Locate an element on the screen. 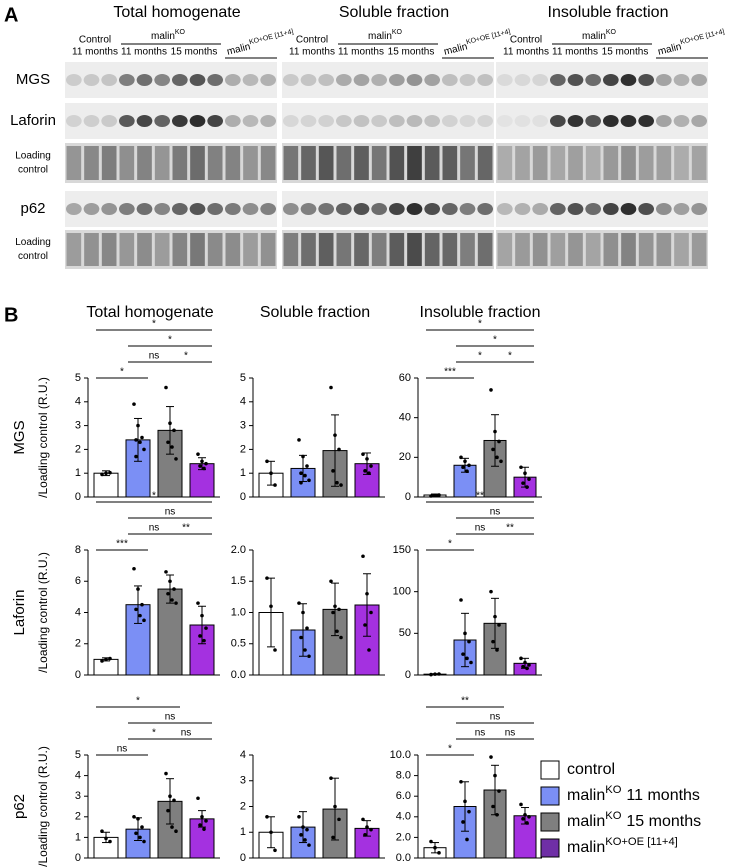 The height and width of the screenshot is (868, 742). y-tick-label: 10.0 is located at coordinates (400, 755).